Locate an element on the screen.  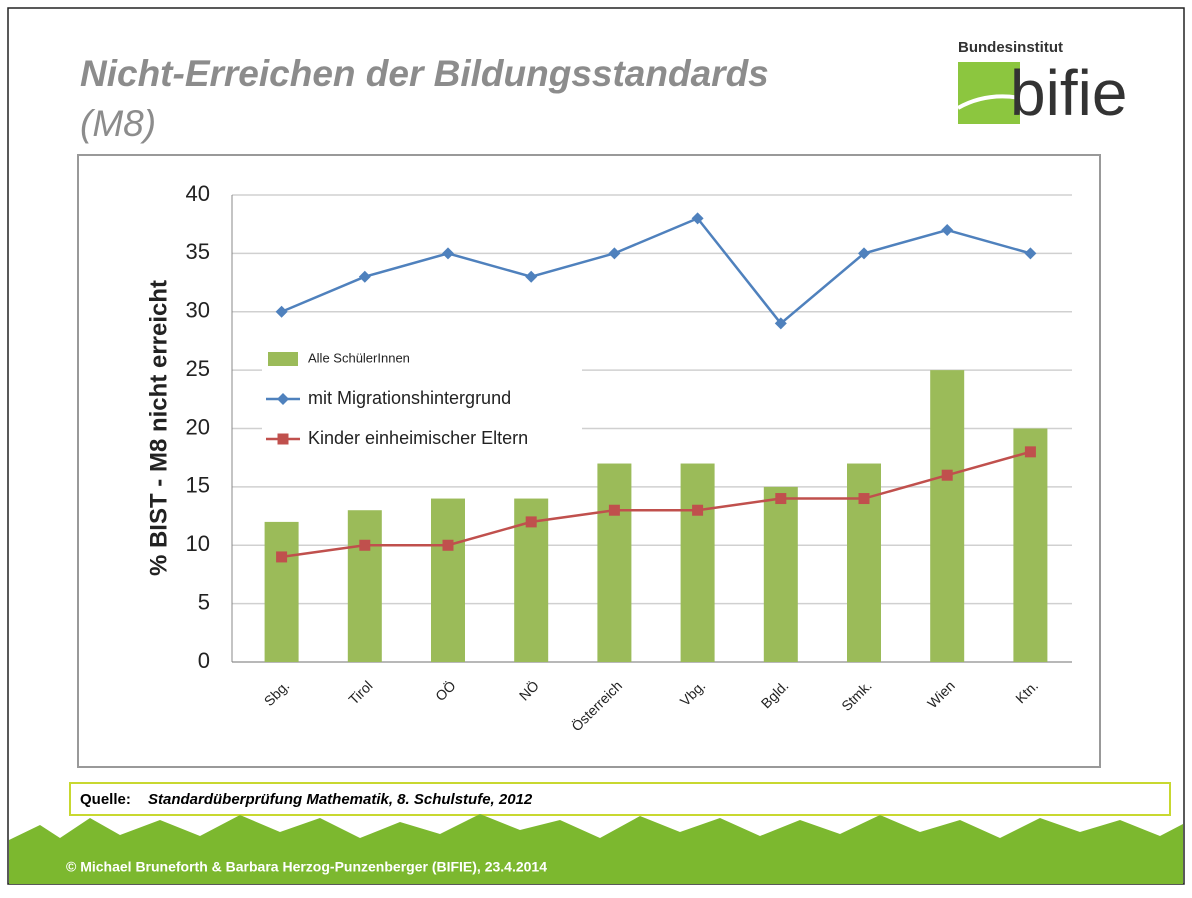
y-tick-label: 15 is located at coordinates (198, 485).